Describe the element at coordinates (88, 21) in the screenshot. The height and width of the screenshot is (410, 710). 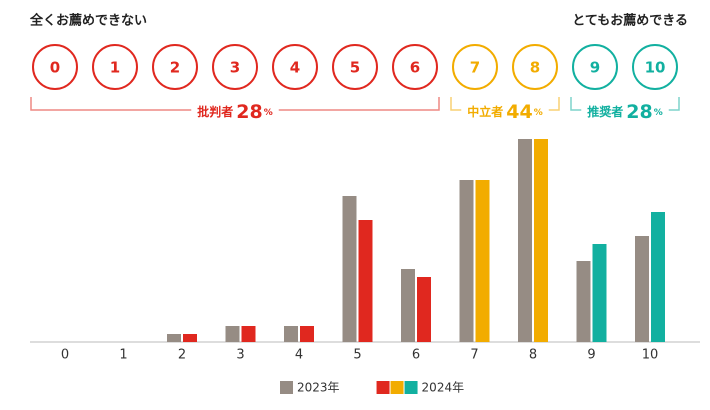
I see `left-label: 全くお薦めできない` at that location.